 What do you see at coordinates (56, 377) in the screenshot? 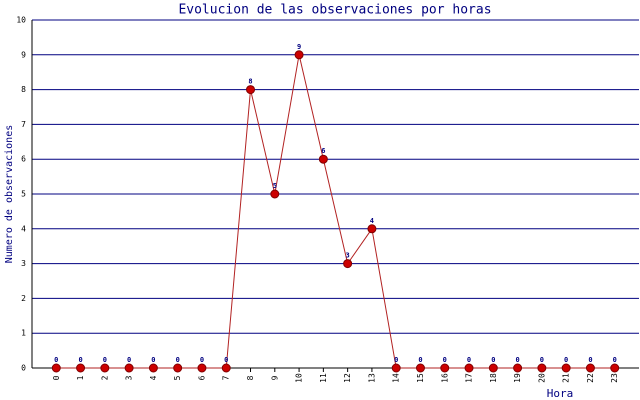
I see `x-tick-label: 0` at bounding box center [56, 377].